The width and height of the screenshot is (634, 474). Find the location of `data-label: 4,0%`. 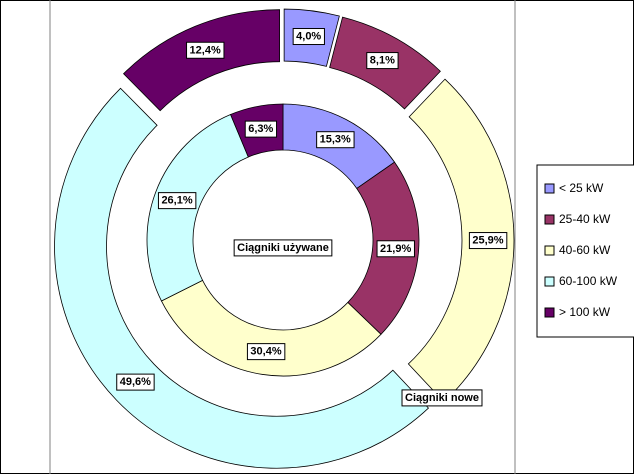

data-label: 4,0% is located at coordinates (308, 37).